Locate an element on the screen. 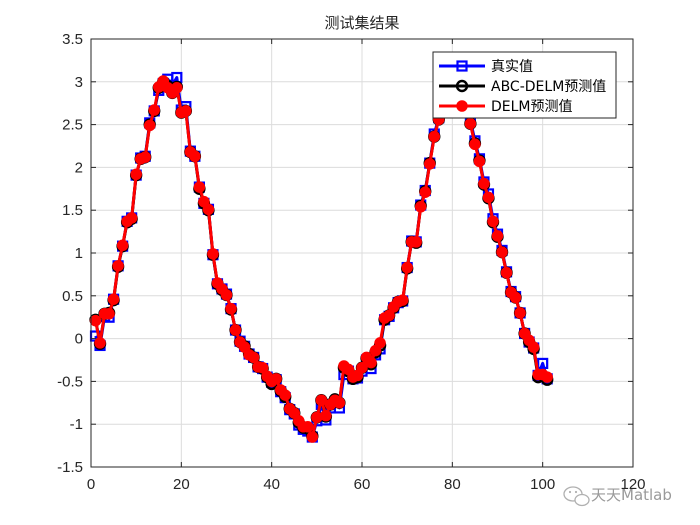  x-tick-label: 60 is located at coordinates (362, 484).